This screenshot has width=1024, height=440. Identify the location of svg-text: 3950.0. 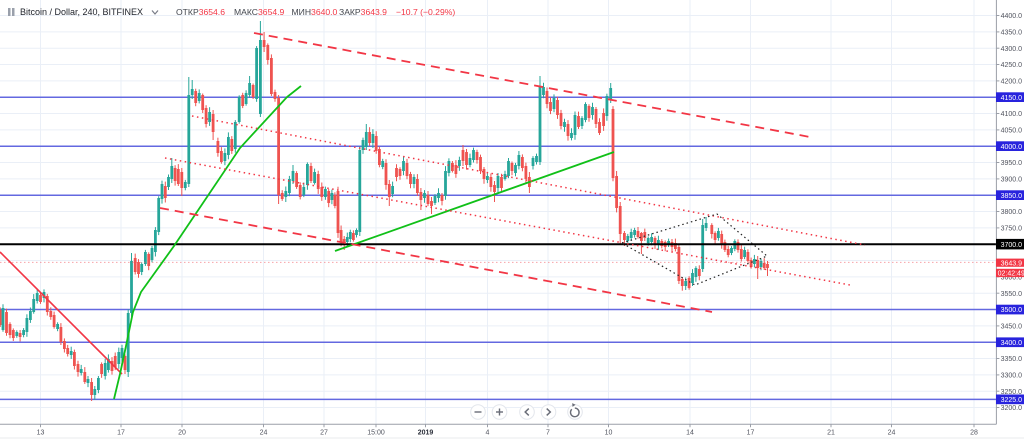
(1012, 163).